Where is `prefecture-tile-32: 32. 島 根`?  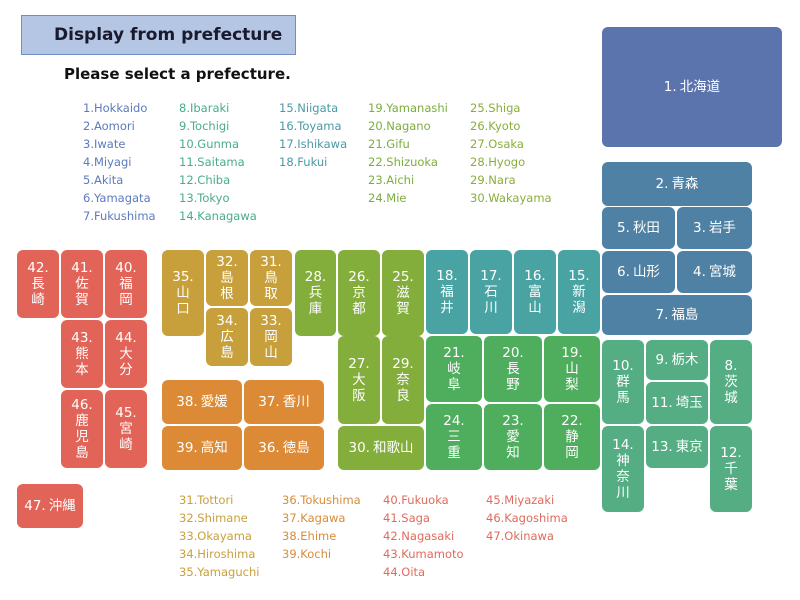 prefecture-tile-32: 32. 島 根 is located at coordinates (227, 278).